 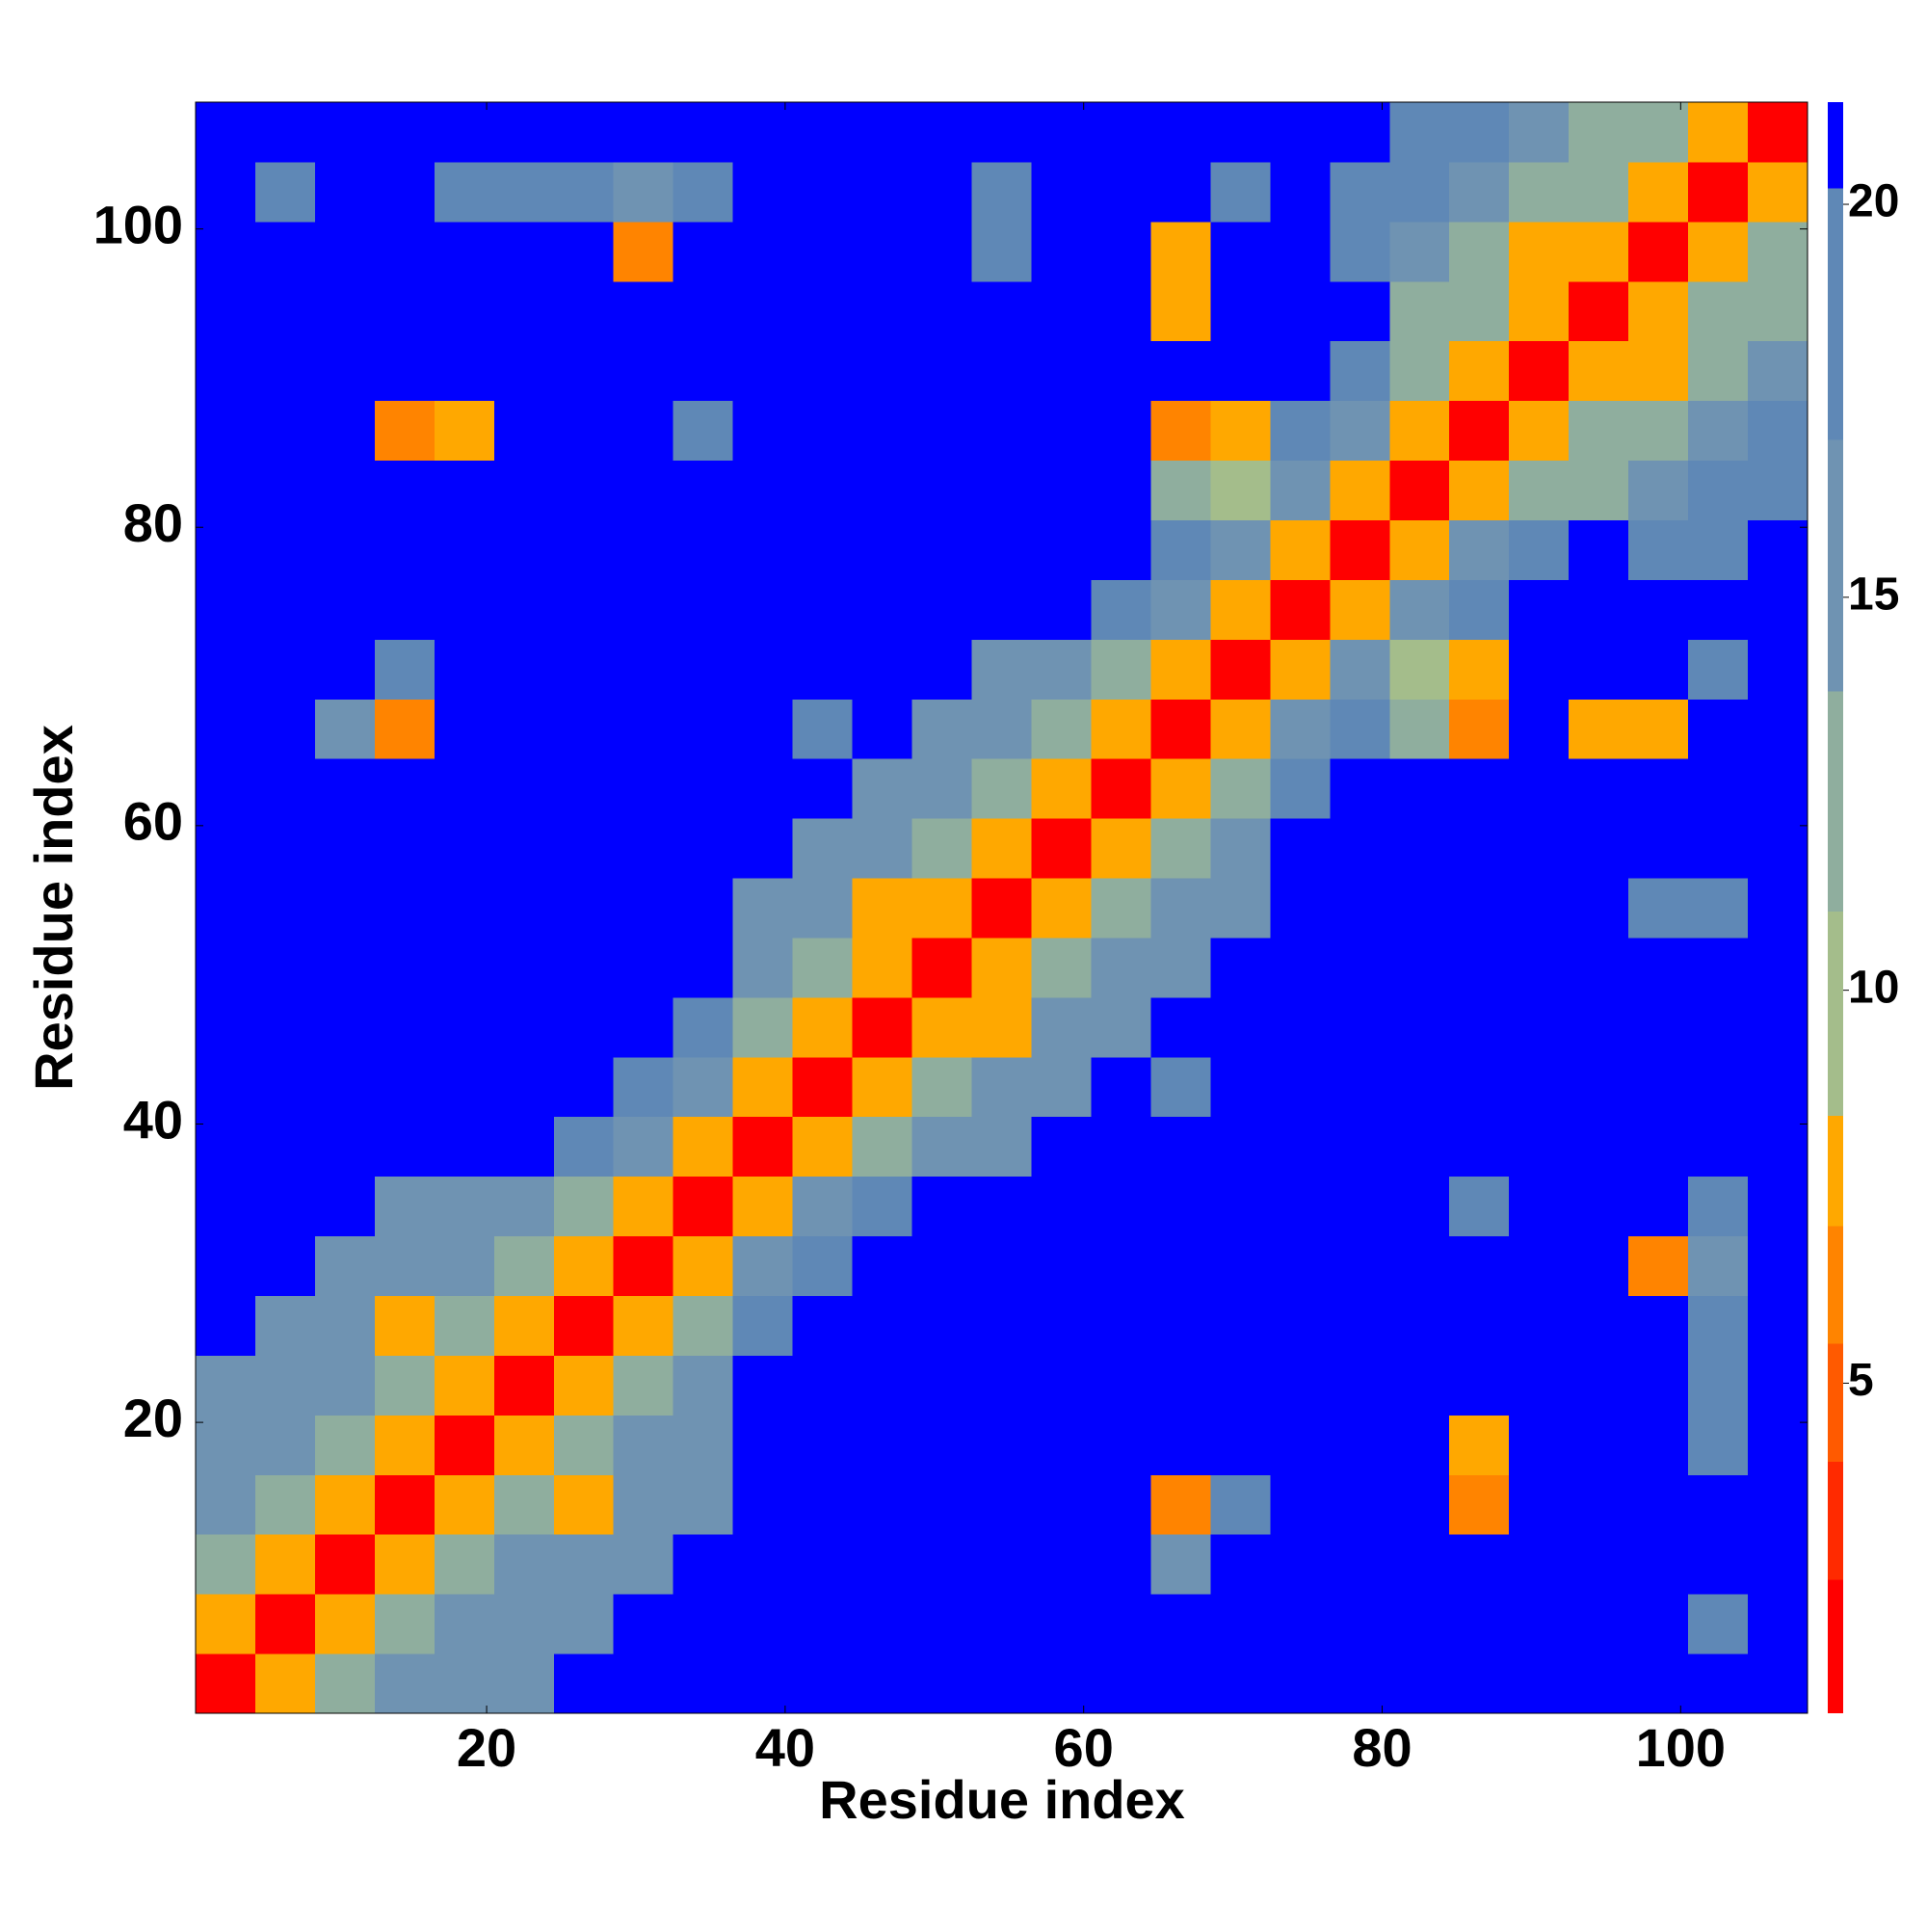 I want to click on colorbar-band, so click(x=1835, y=314).